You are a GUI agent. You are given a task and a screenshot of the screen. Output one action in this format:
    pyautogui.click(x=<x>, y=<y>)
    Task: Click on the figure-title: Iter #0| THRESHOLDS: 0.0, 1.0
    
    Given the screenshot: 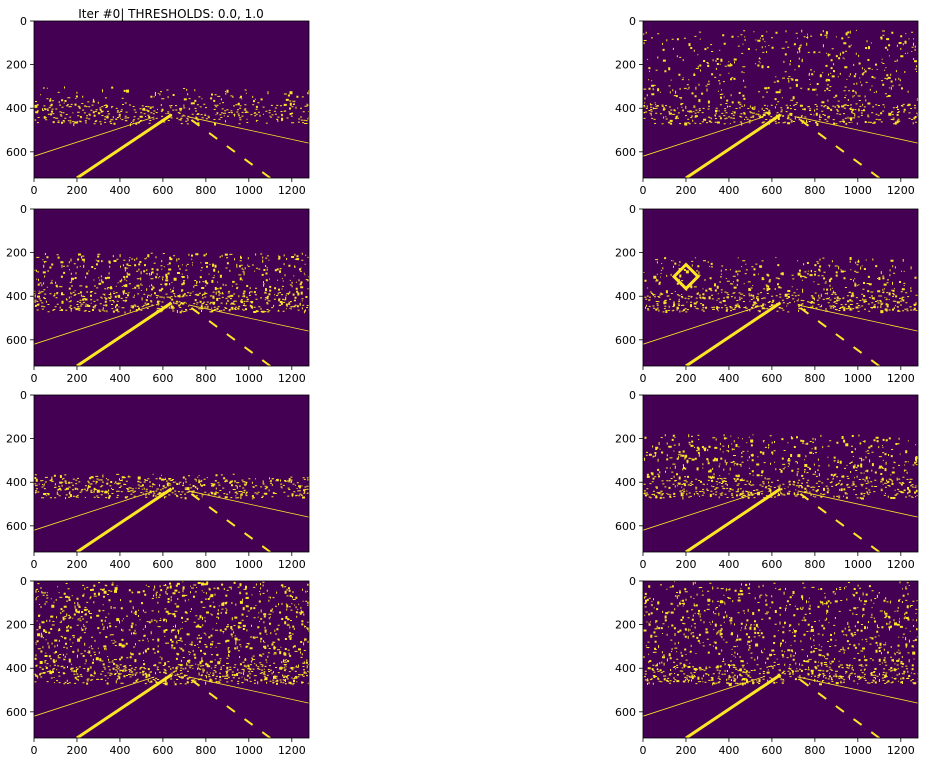 What is the action you would take?
    pyautogui.click(x=170, y=14)
    